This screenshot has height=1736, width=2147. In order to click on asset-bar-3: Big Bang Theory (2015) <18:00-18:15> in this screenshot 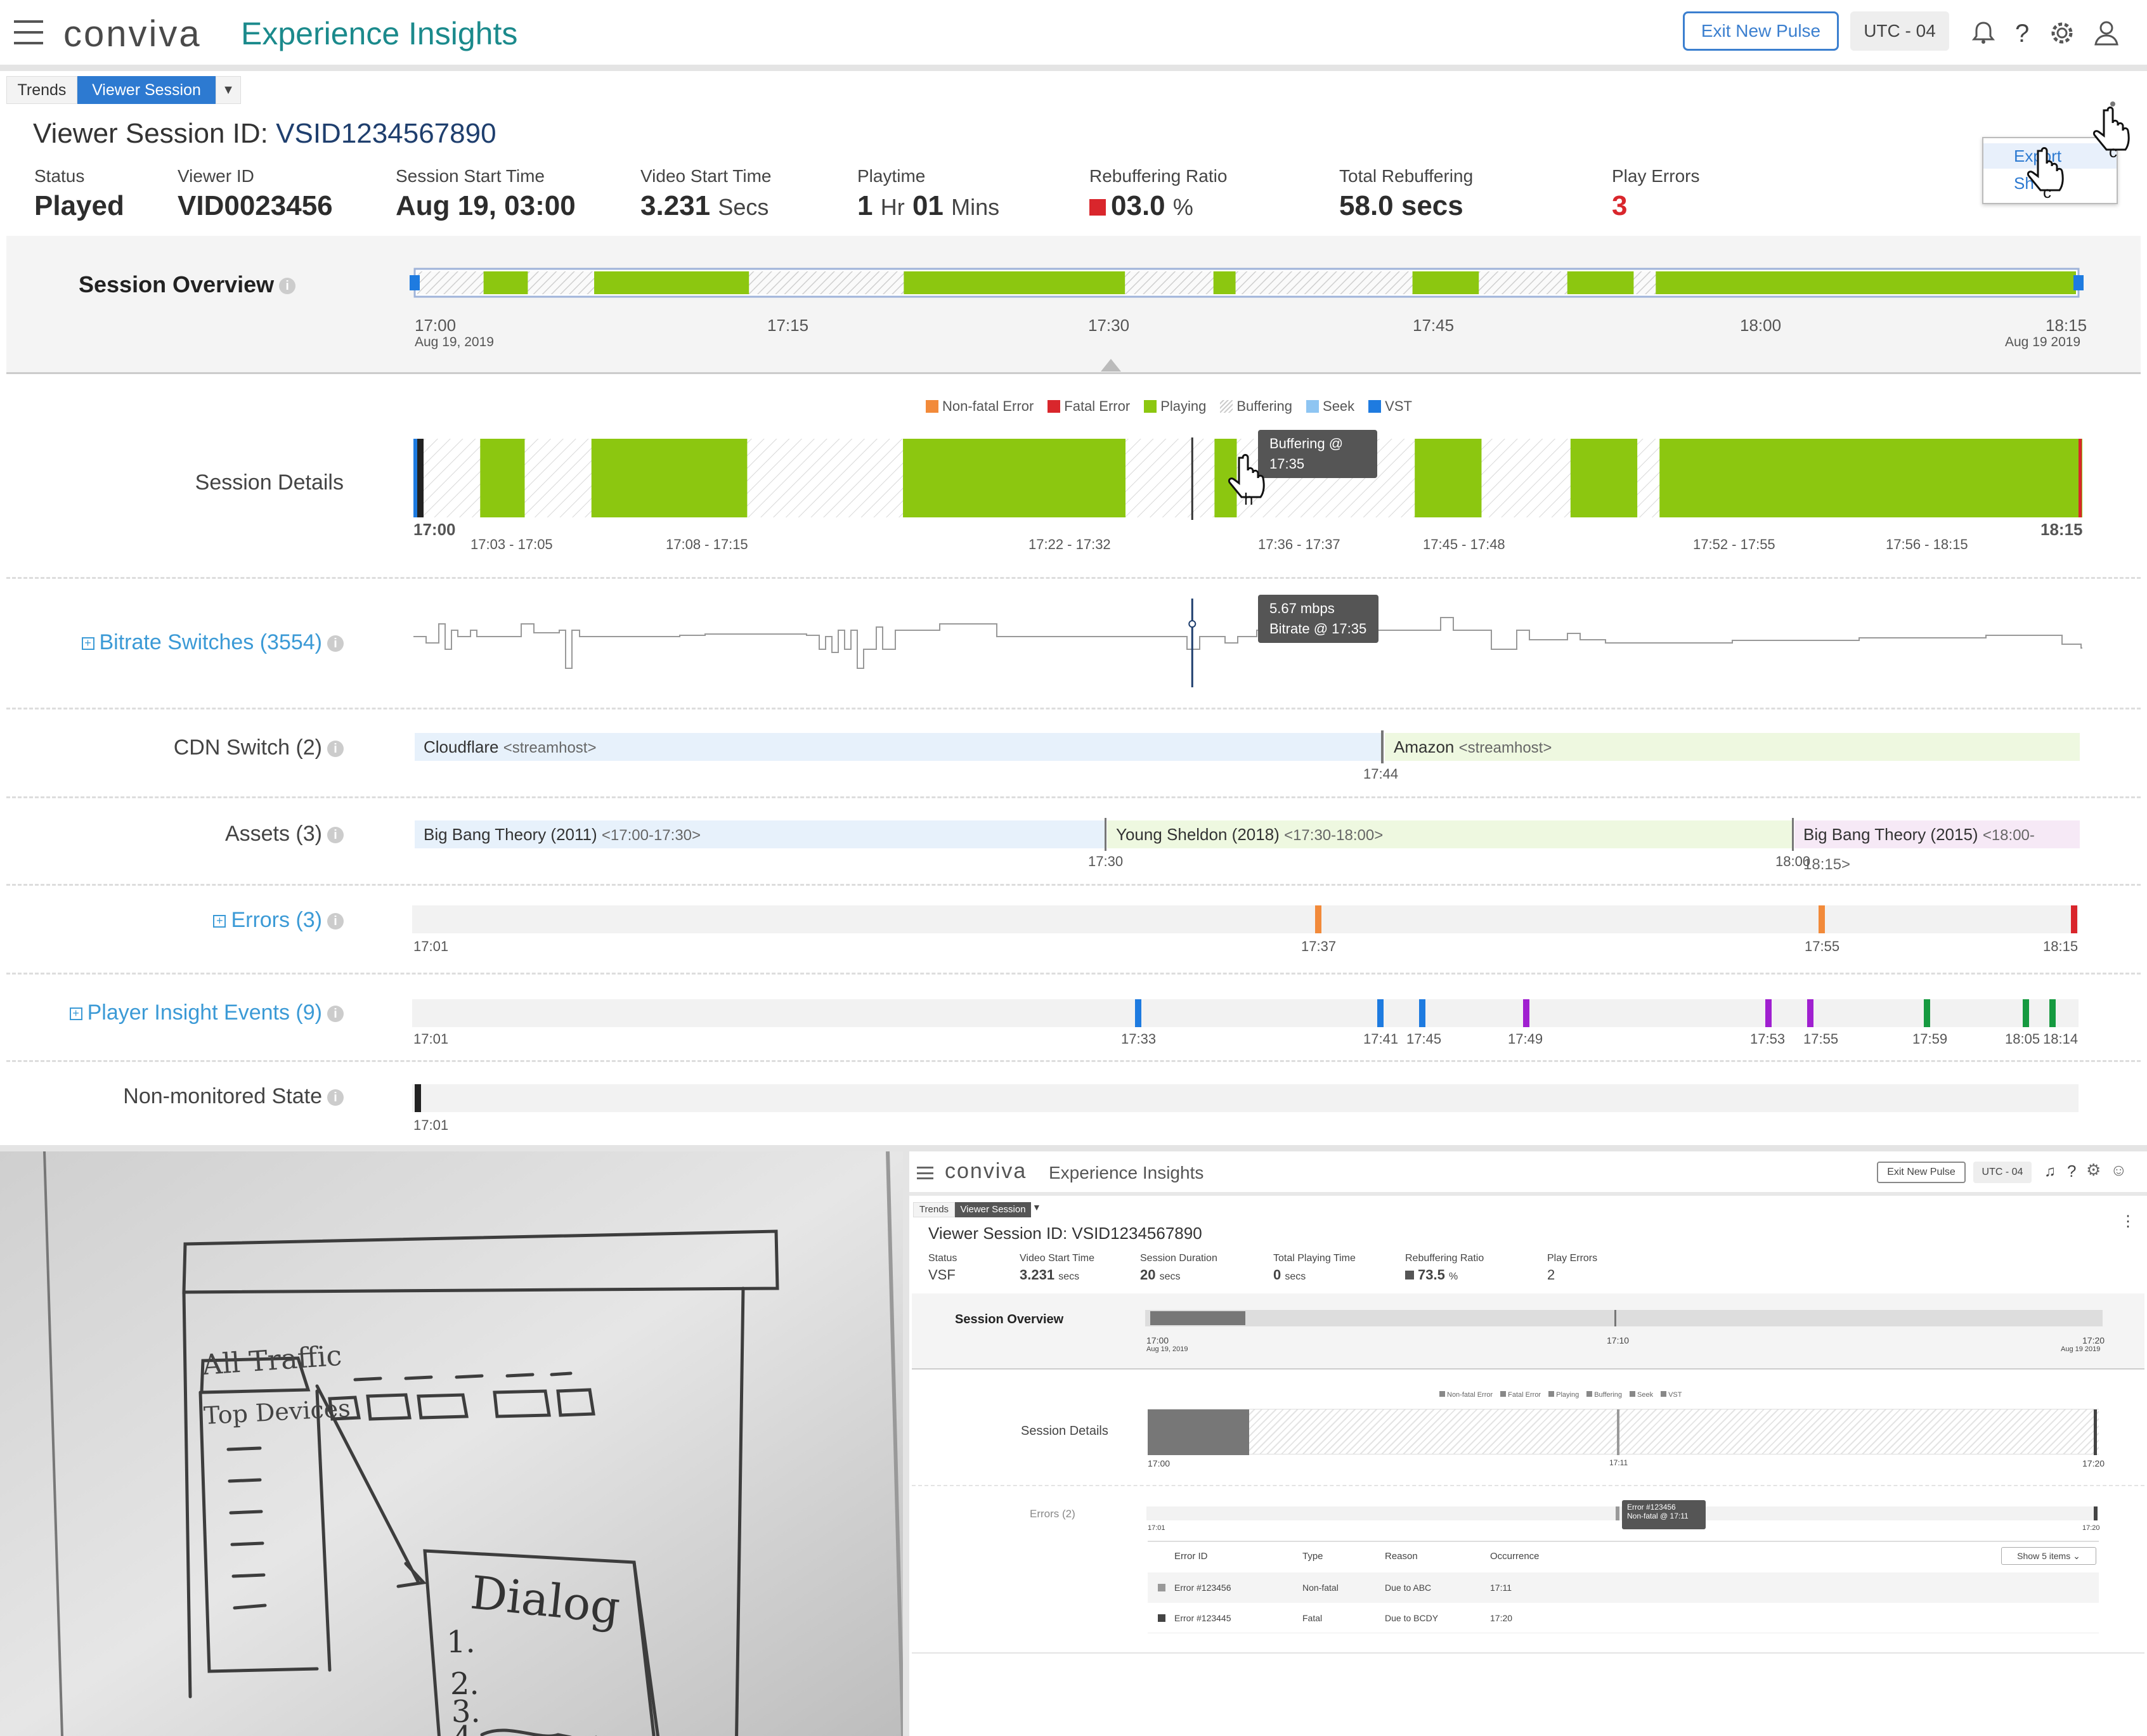, I will do `click(1937, 847)`.